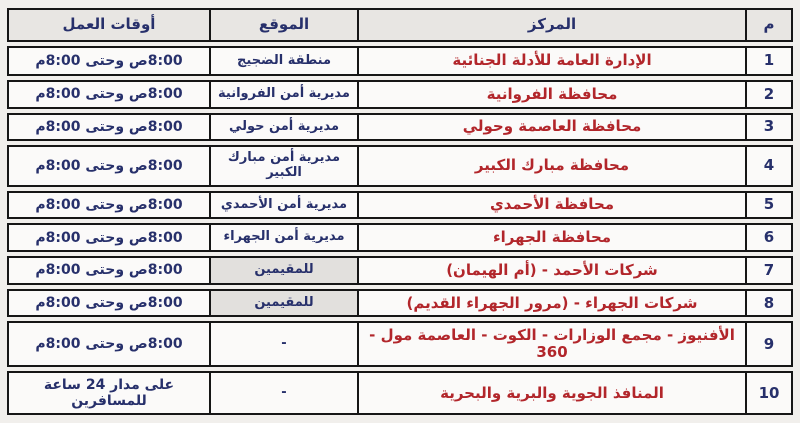 The height and width of the screenshot is (423, 800). Describe the element at coordinates (768, 393) in the screenshot. I see `row-number-cell: 10` at that location.